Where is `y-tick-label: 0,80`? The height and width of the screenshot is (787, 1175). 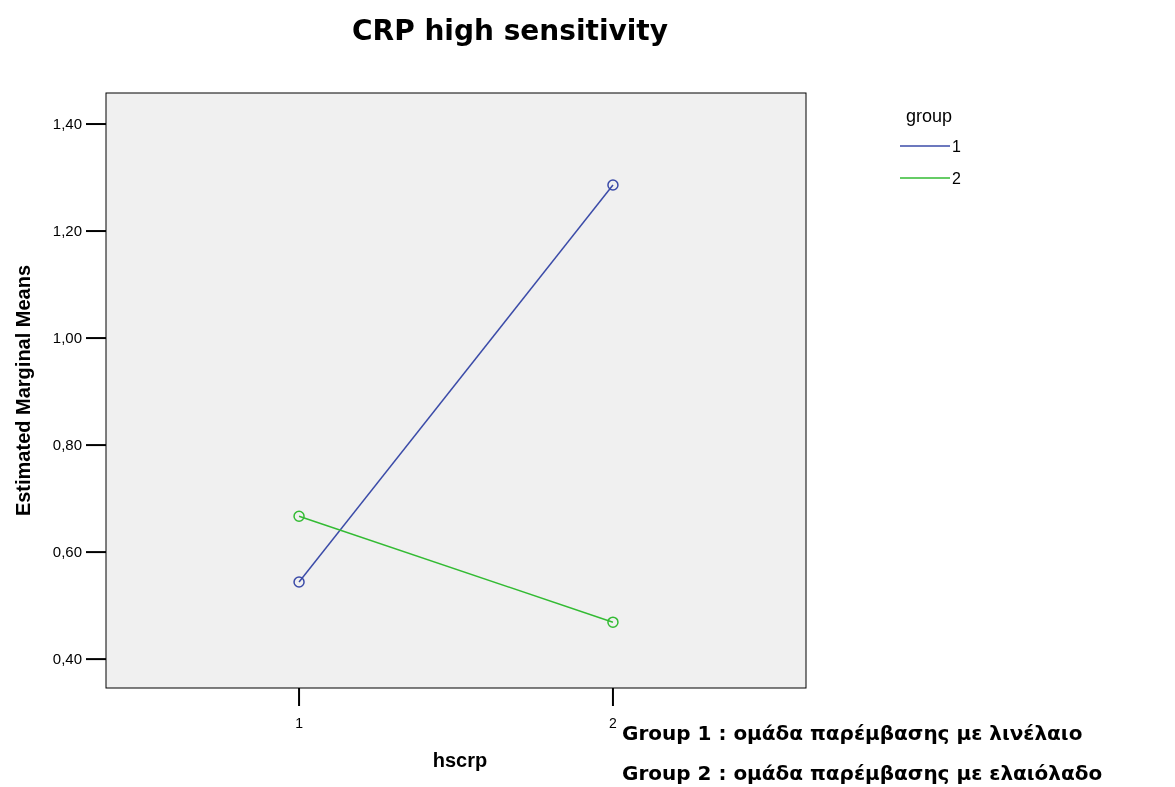 y-tick-label: 0,80 is located at coordinates (67, 445).